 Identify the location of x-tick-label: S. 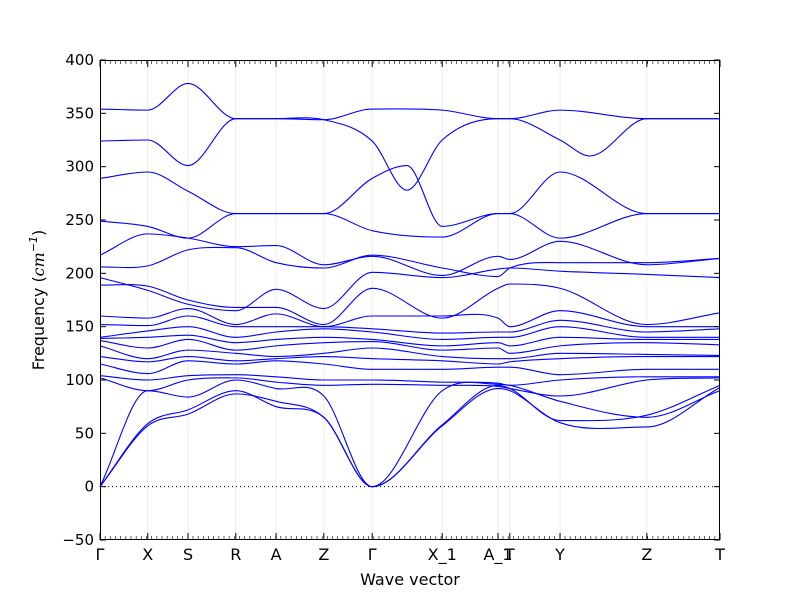
(188, 554).